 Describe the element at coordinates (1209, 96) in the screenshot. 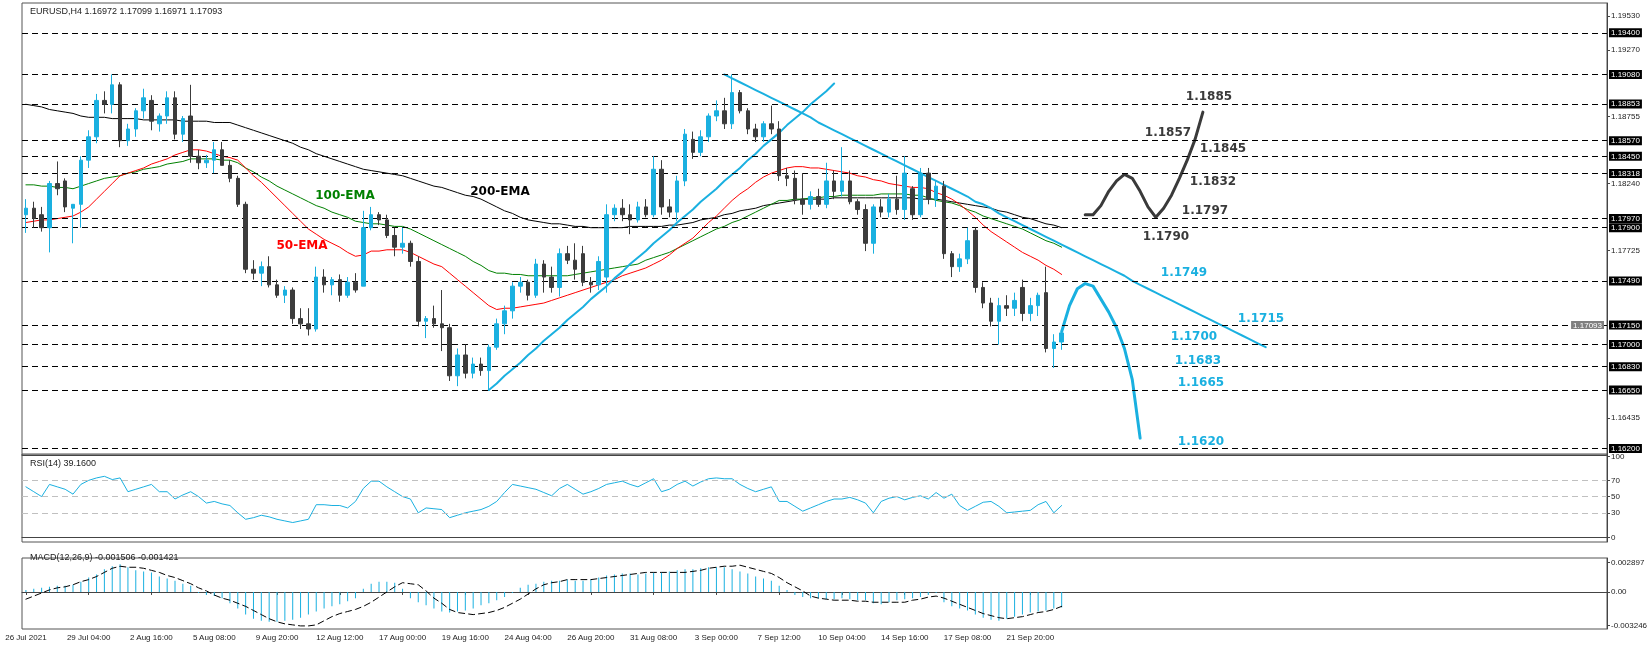

I see `annotation: 1.1885` at that location.